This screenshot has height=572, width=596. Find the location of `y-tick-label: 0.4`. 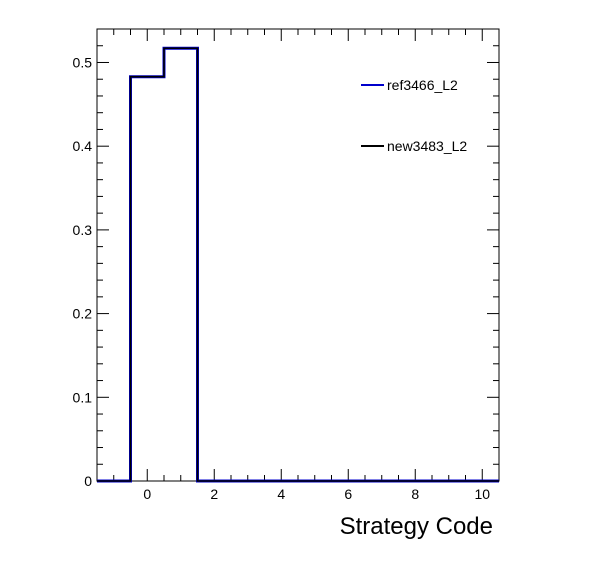

y-tick-label: 0.4 is located at coordinates (83, 146).